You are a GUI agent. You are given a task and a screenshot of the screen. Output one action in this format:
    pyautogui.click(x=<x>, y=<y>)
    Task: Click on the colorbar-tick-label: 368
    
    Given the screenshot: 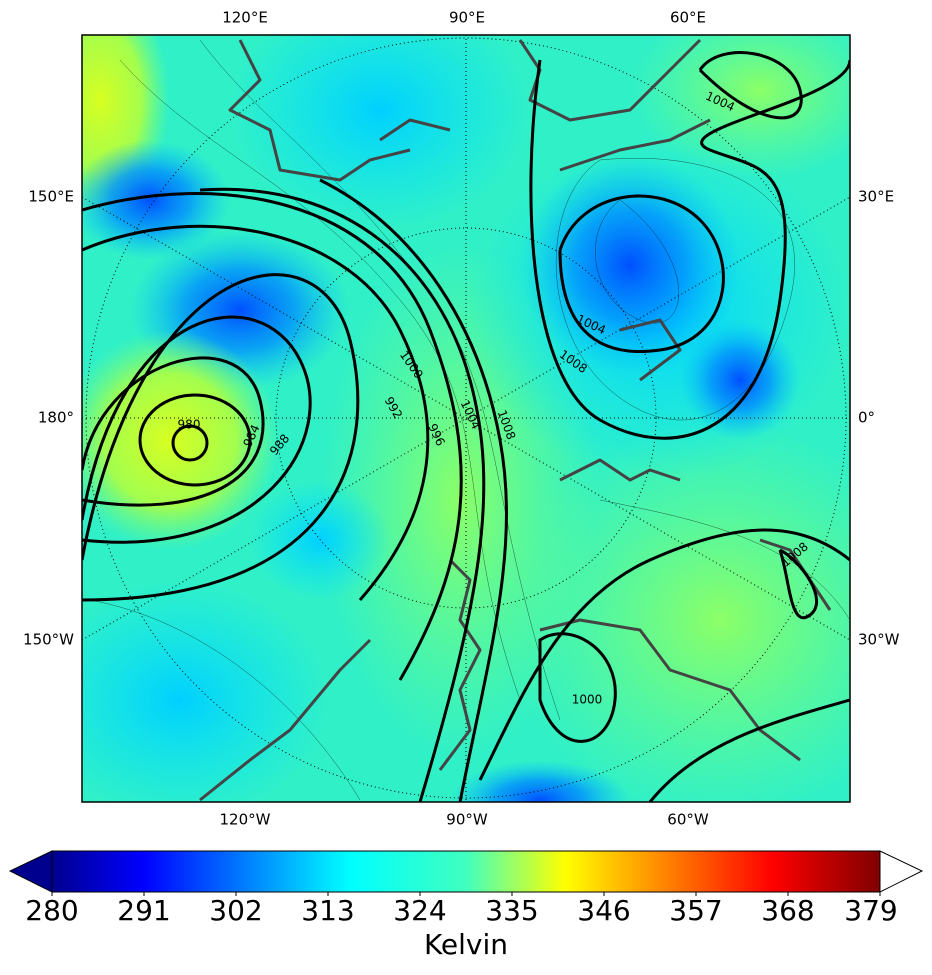 What is the action you would take?
    pyautogui.click(x=787, y=910)
    